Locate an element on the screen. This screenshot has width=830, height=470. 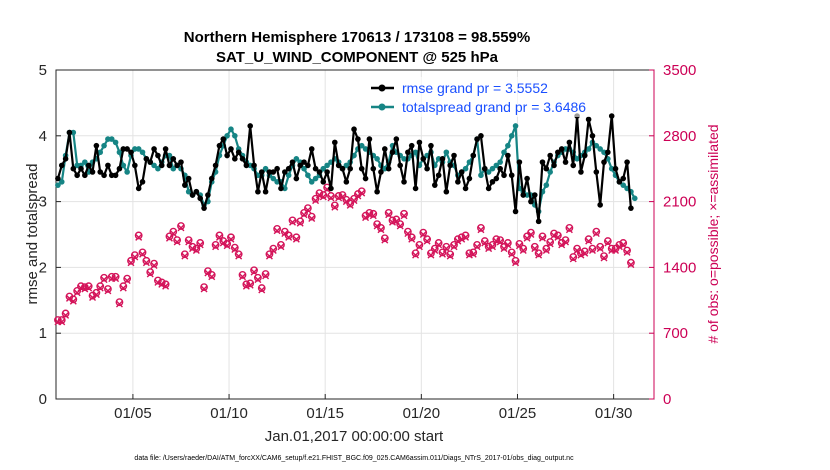
left-tick-label: 4 is located at coordinates (43, 136).